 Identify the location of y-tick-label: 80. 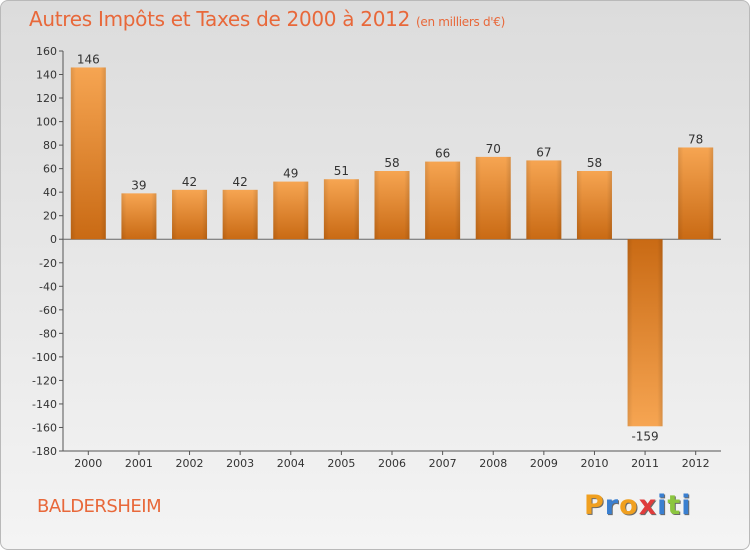
(50, 145).